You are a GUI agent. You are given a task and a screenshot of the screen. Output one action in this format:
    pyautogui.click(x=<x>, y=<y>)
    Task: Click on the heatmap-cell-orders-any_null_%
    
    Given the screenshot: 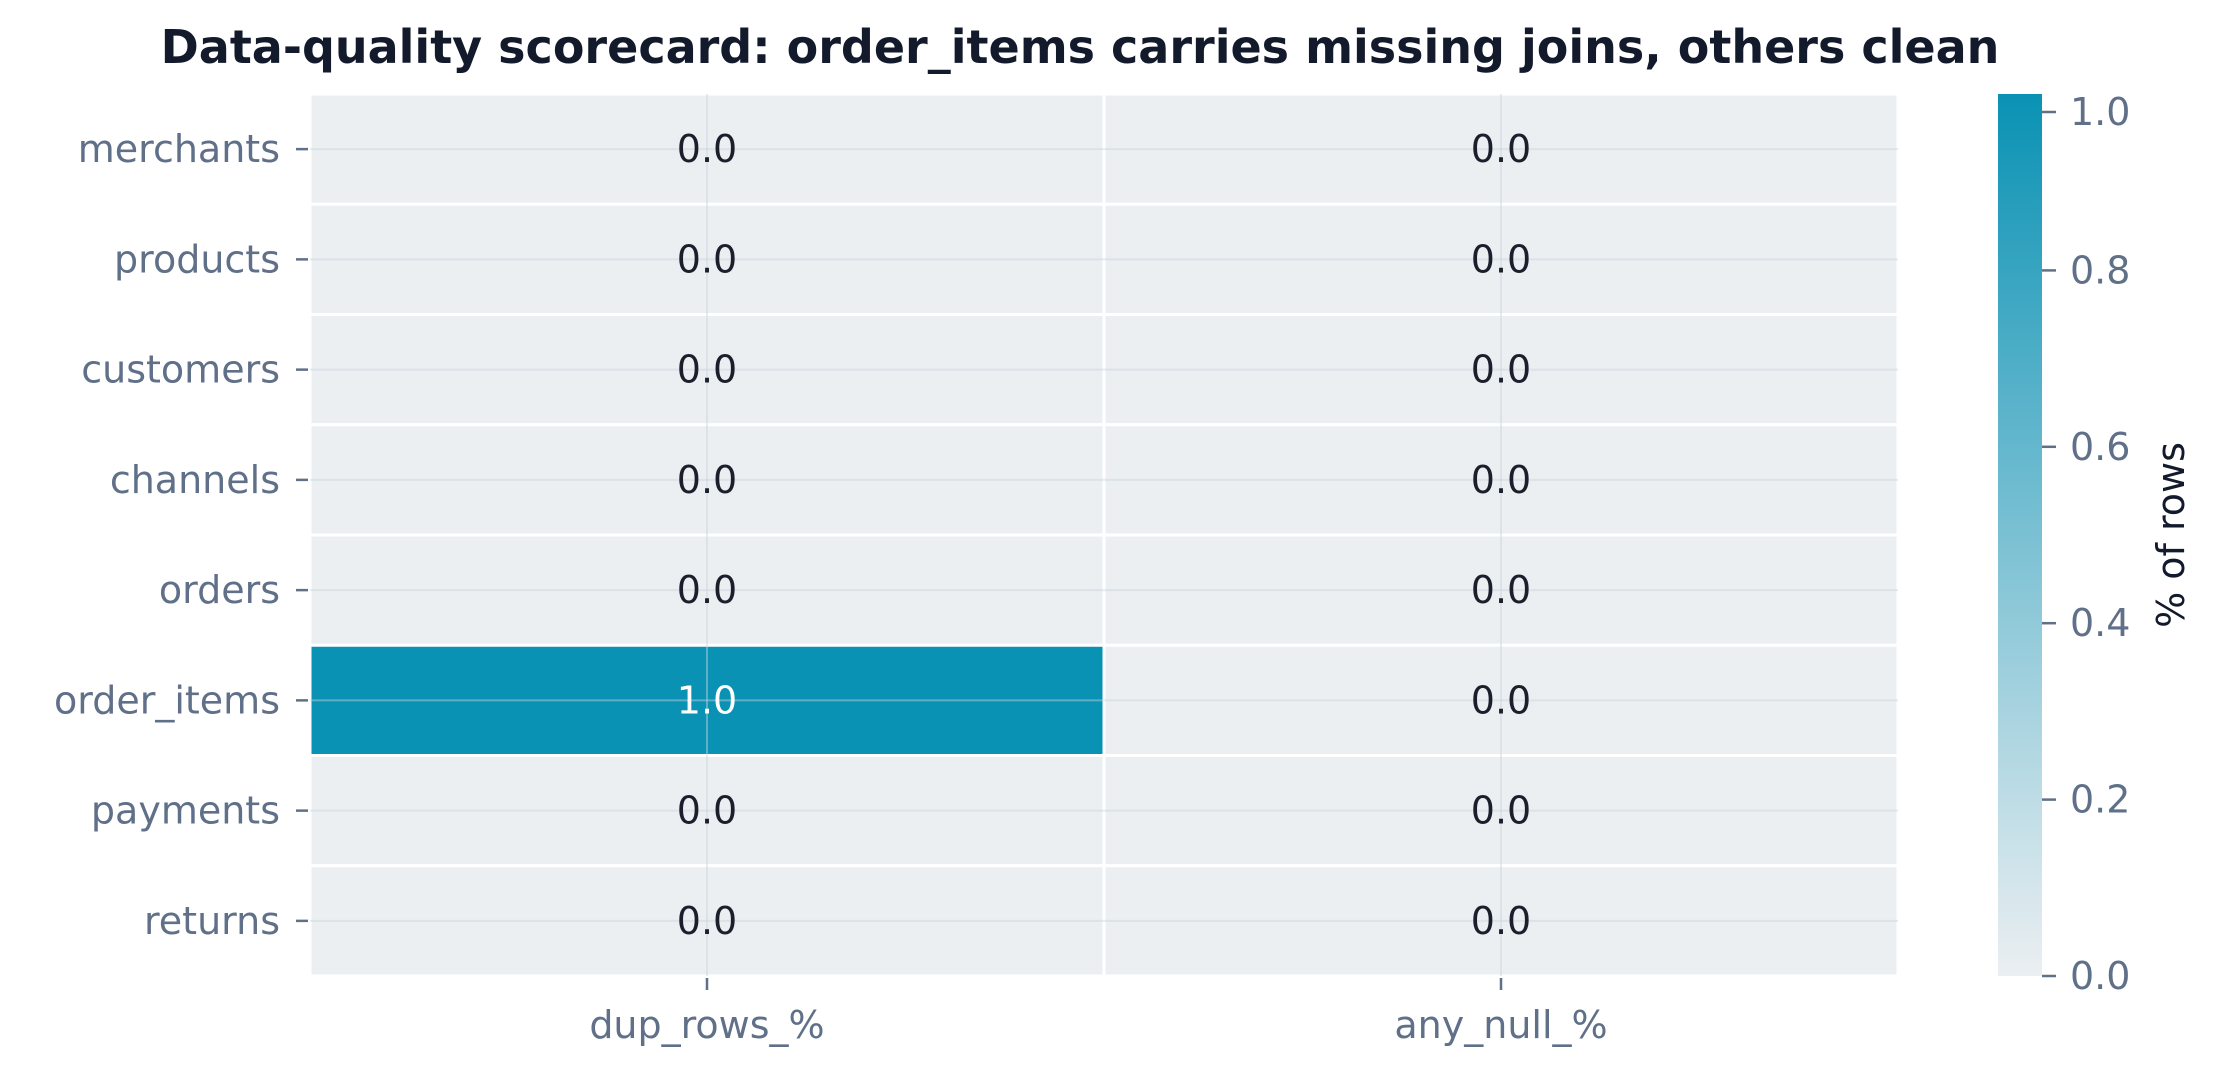 What is the action you would take?
    pyautogui.click(x=1501, y=590)
    